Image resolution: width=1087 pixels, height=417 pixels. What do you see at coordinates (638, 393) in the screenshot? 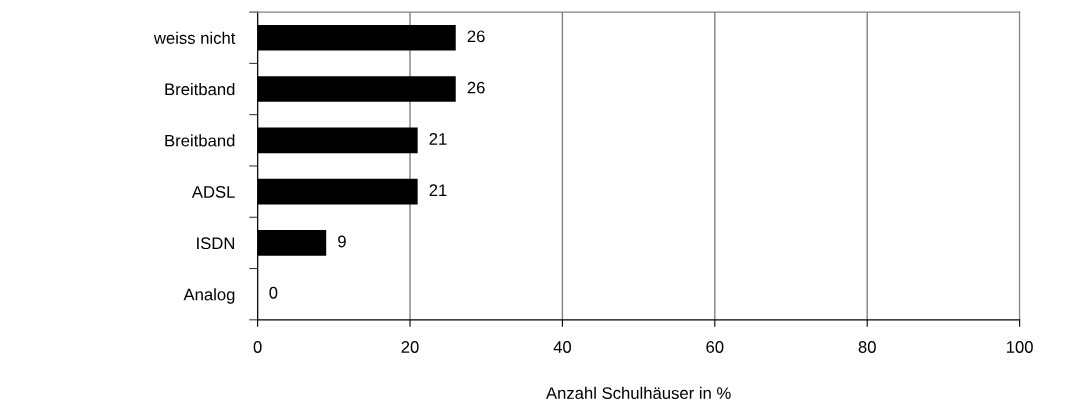
I see `x-axis-title: Anzahl Schulhäuser in %` at bounding box center [638, 393].